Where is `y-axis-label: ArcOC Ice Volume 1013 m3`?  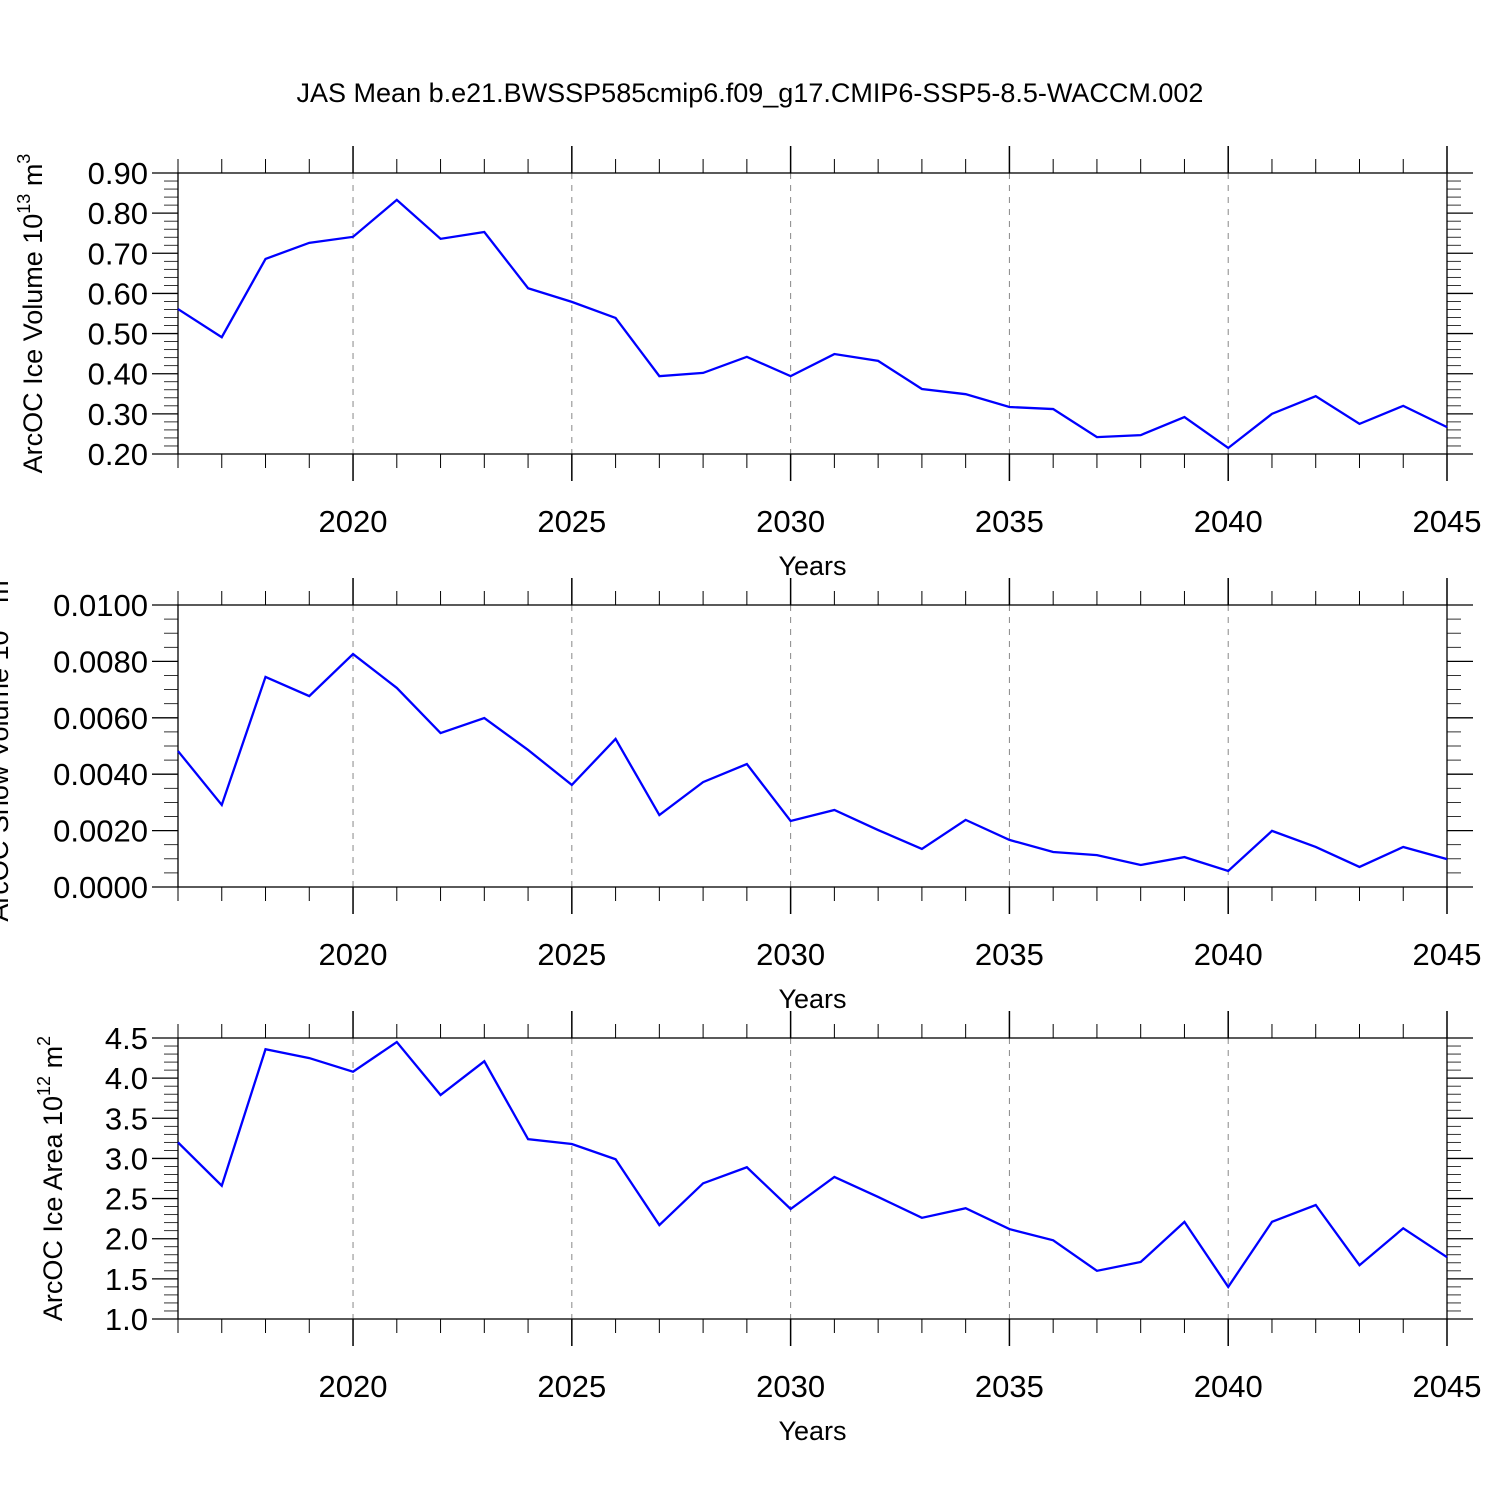
y-axis-label: ArcOC Ice Volume 1013 m3 is located at coordinates (31, 314).